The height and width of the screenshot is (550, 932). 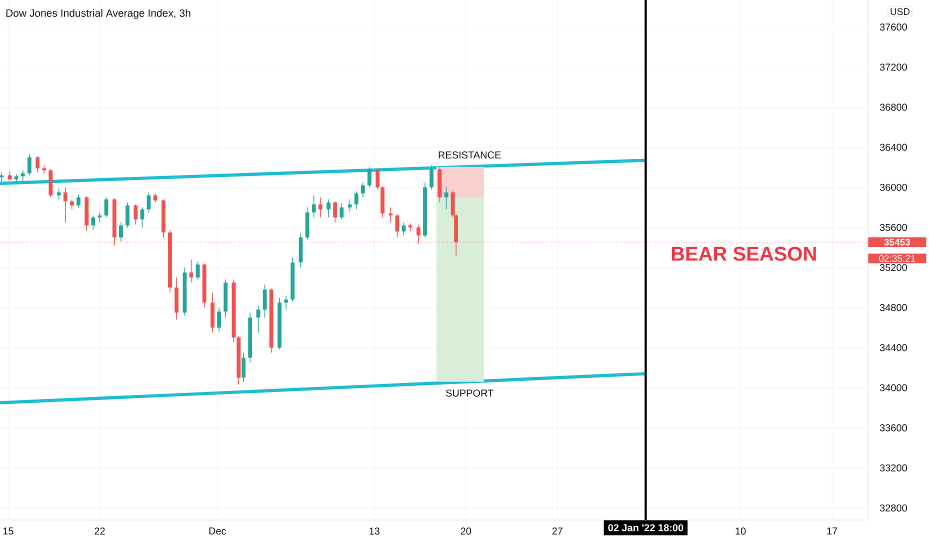 I want to click on text: 02:35:21, so click(x=897, y=258).